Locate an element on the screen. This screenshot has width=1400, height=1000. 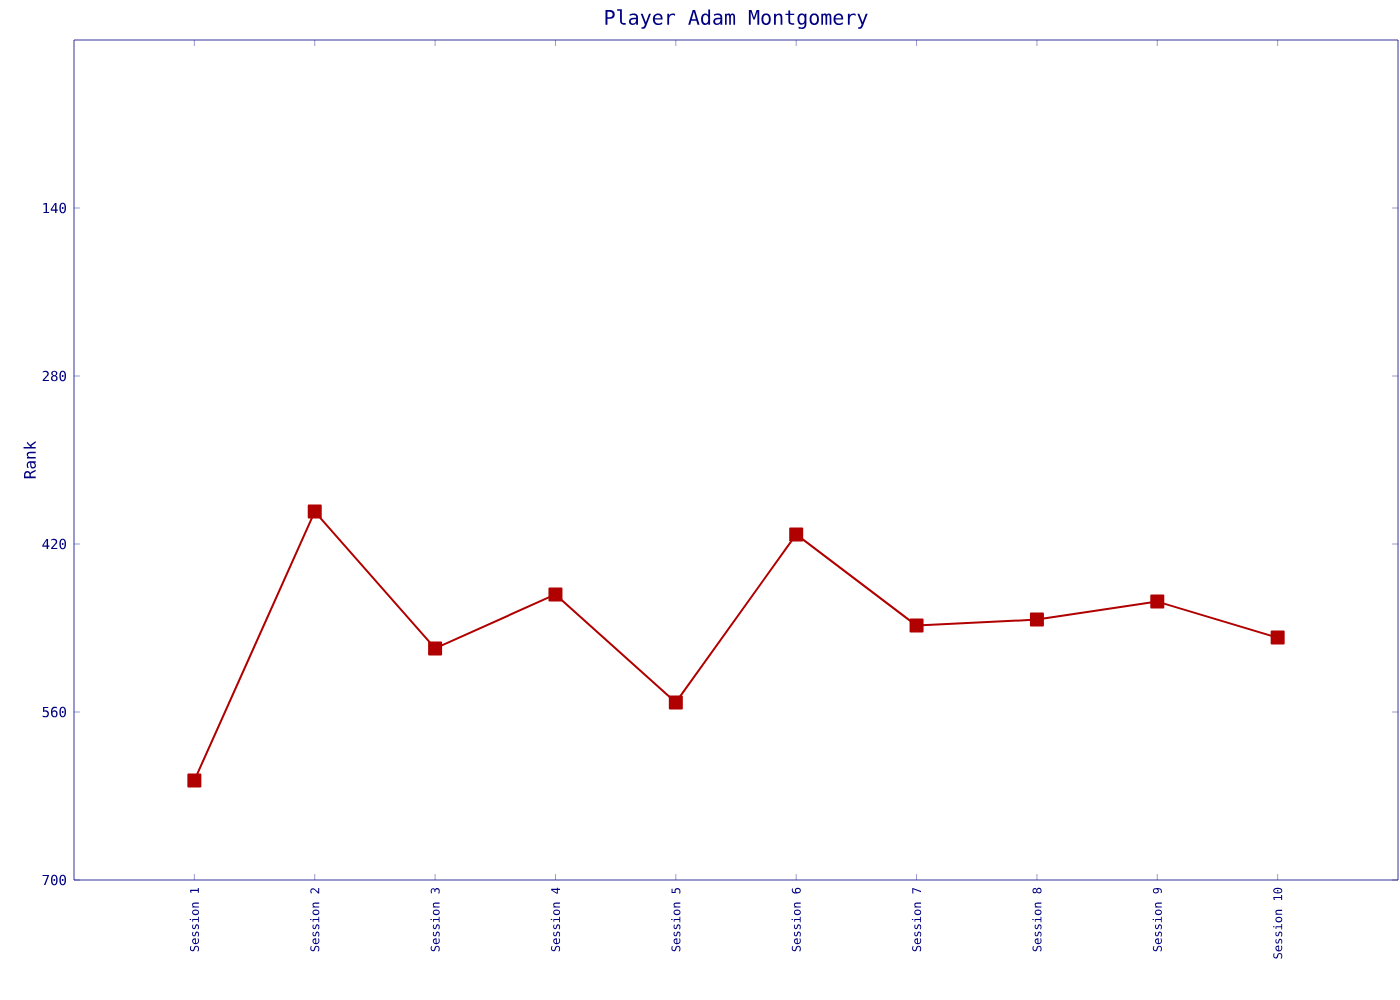
y-axis-title: Rank is located at coordinates (29, 460).